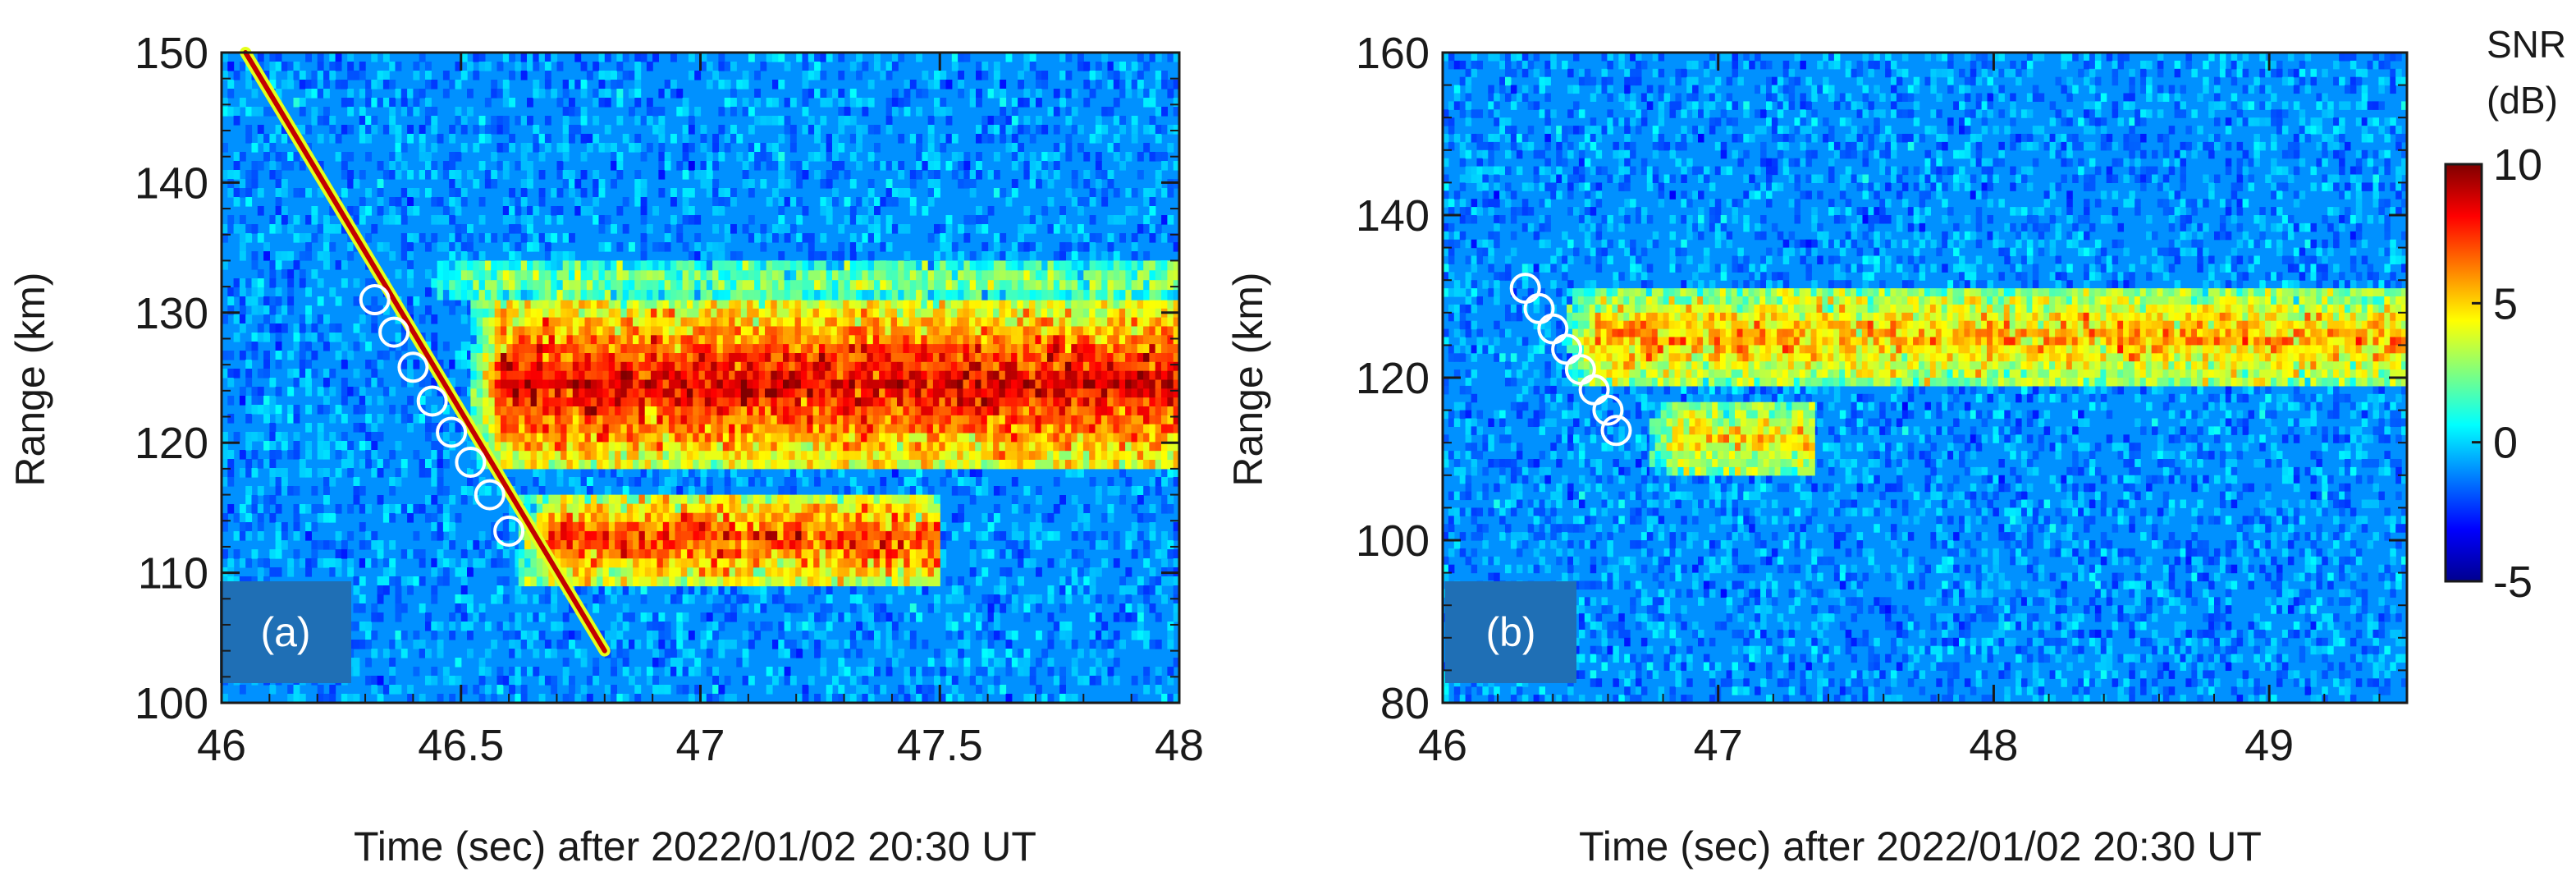 The height and width of the screenshot is (890, 2576). What do you see at coordinates (30, 379) in the screenshot?
I see `panel-a-ylabel: Range (km)` at bounding box center [30, 379].